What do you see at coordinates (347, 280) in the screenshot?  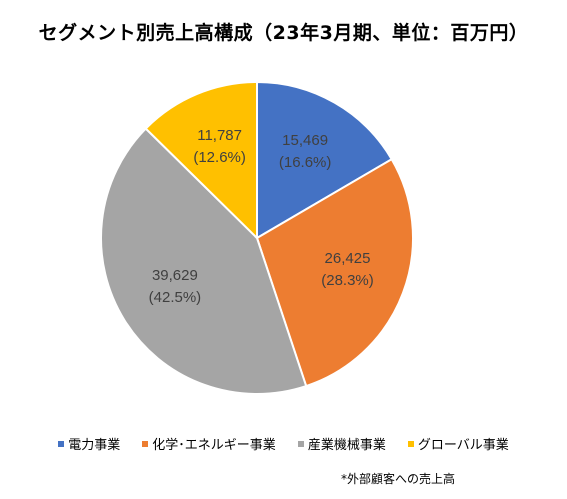 I see `slice-percent-label: (28.3%)` at bounding box center [347, 280].